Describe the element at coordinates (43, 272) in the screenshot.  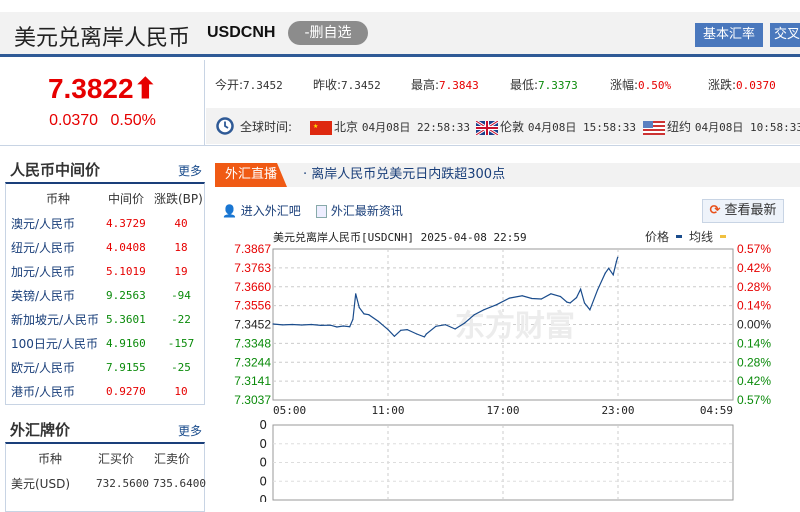
I see `pair-name: 加元/人民币` at that location.